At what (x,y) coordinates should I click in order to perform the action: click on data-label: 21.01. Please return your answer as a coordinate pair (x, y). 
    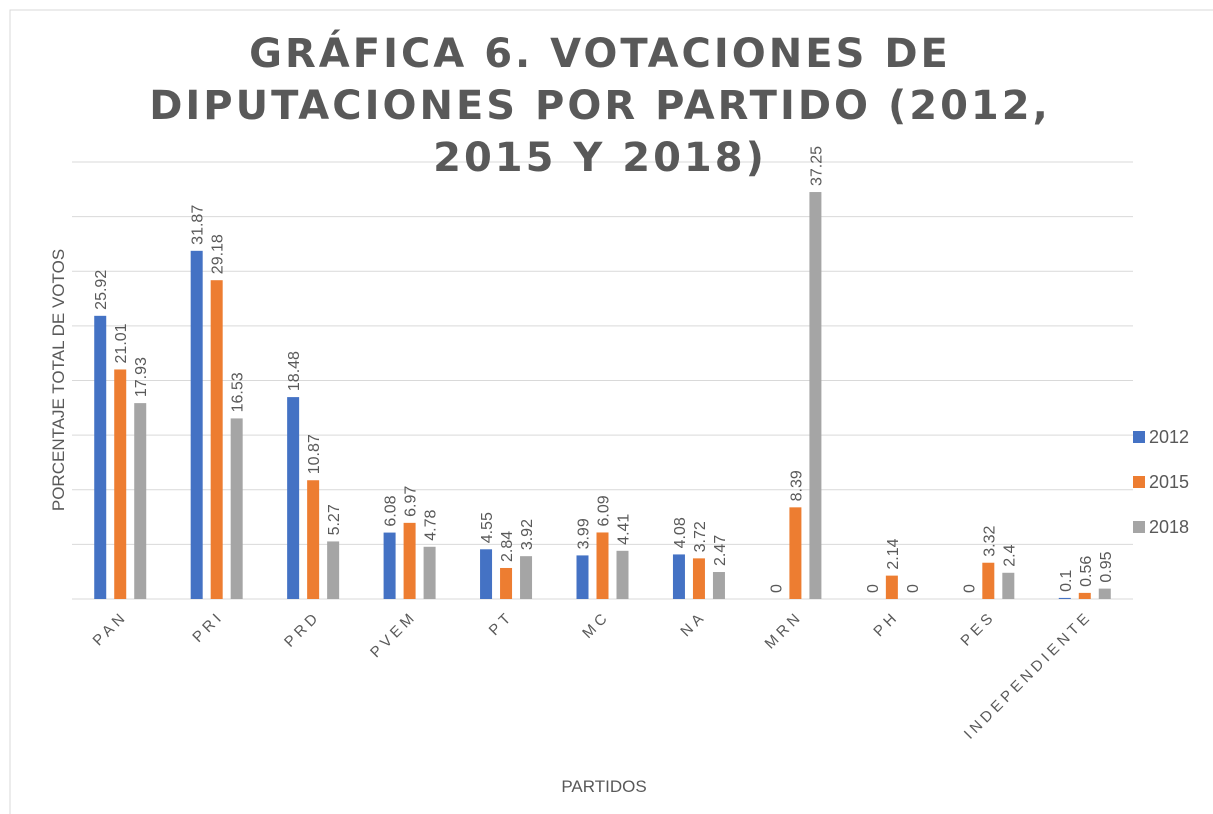
    Looking at the image, I should click on (121, 343).